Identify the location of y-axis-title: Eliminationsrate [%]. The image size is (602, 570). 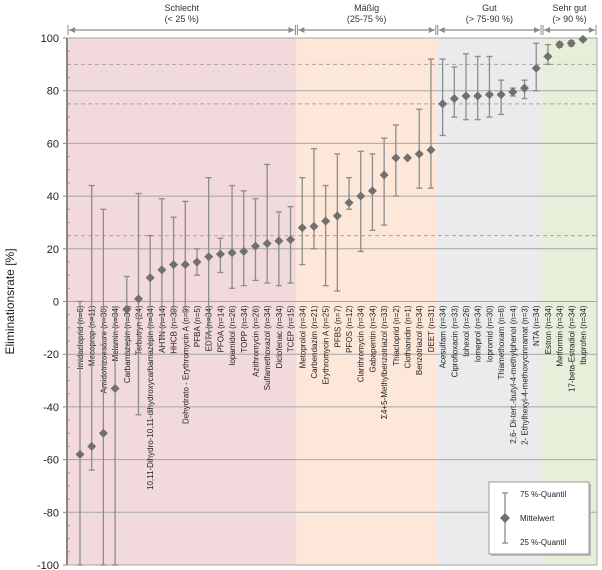
(10, 301).